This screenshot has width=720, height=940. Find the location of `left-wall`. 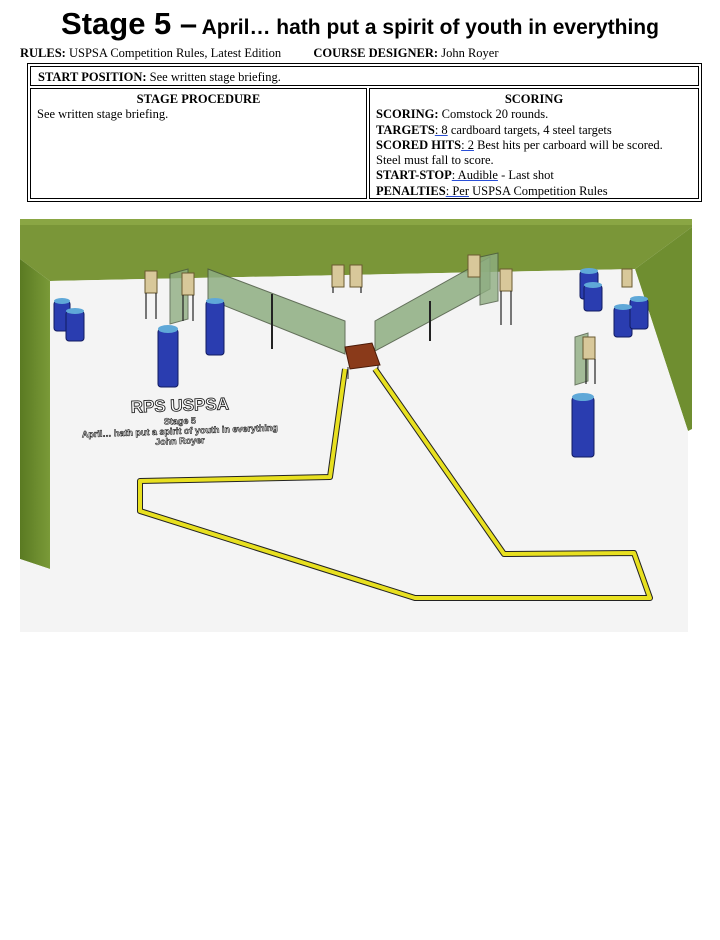

left-wall is located at coordinates (276, 311).